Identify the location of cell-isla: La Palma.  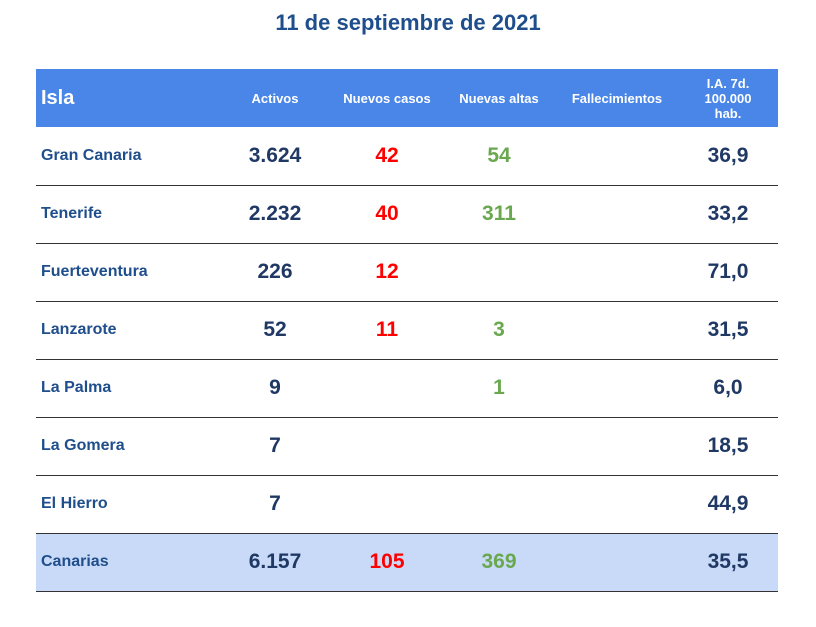
(76, 387).